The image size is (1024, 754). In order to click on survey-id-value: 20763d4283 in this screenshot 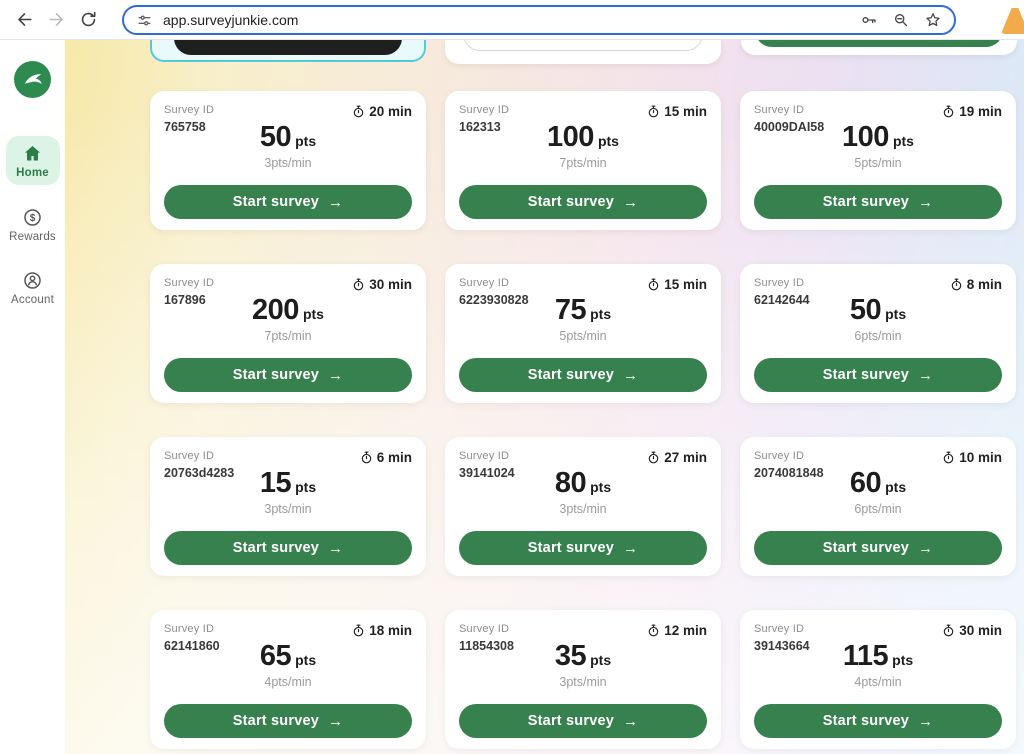, I will do `click(199, 473)`.